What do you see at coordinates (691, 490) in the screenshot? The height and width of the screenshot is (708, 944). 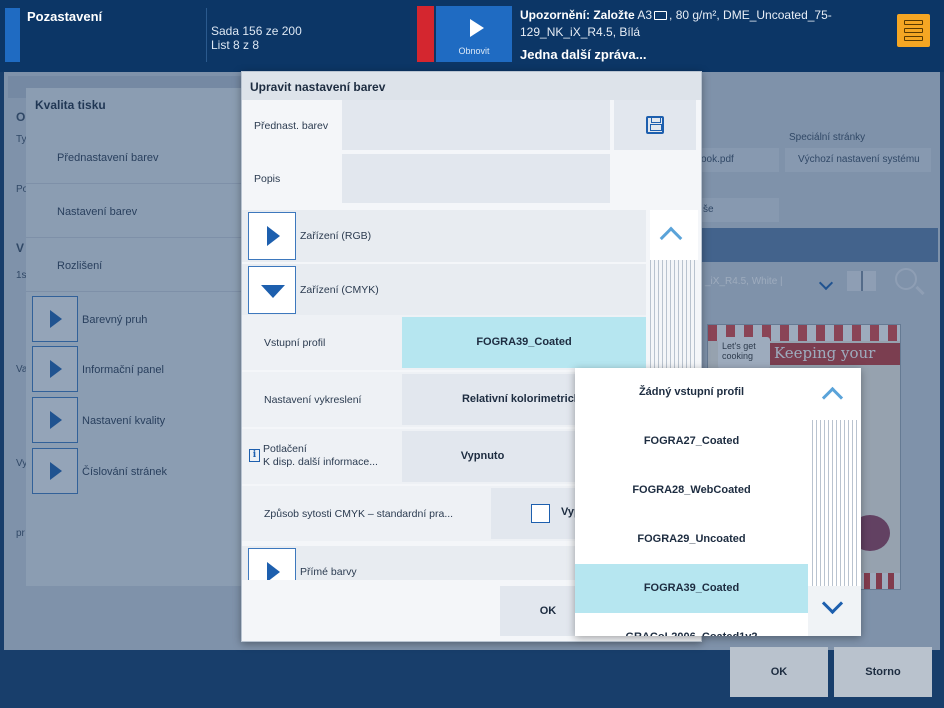 I see `profile-option: FOGRA28_WebCoated` at bounding box center [691, 490].